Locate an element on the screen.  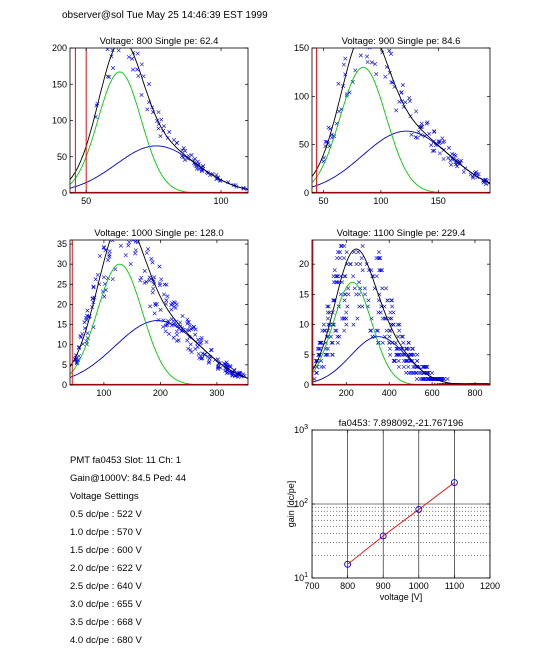
x-tick-label: 100 is located at coordinates (221, 201).